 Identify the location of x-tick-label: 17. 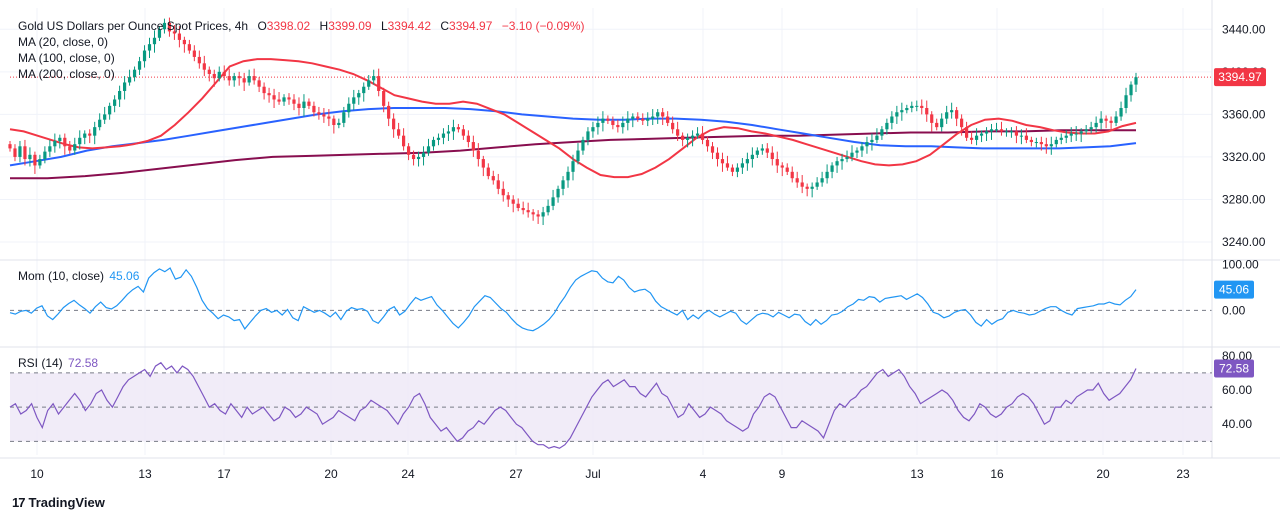
(224, 474).